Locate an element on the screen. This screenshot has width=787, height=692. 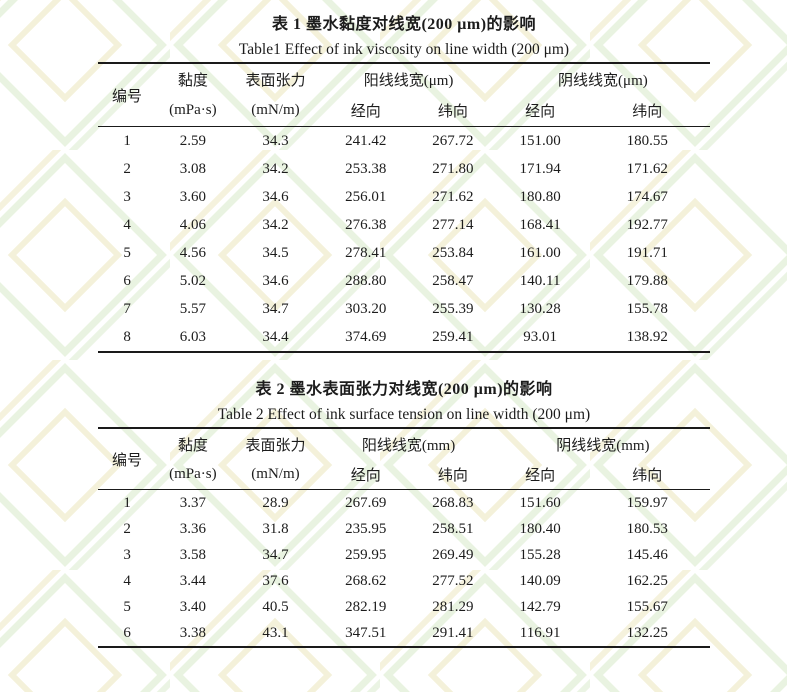
table2-title-zh: 表 2 墨水表面张力对线宽(200 μm)的影响 is located at coordinates (404, 389).